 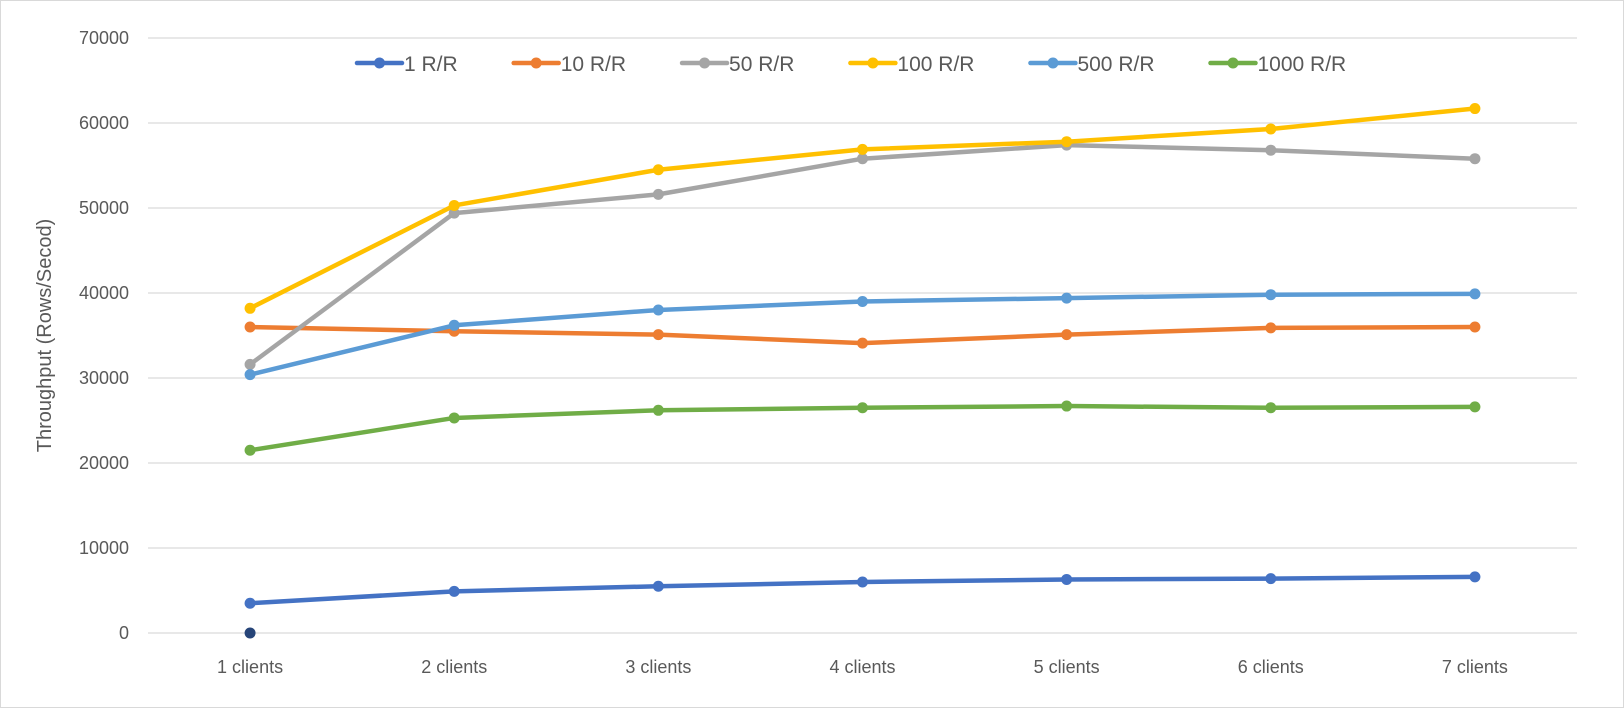 I want to click on series-1000-r-r, so click(x=862, y=428).